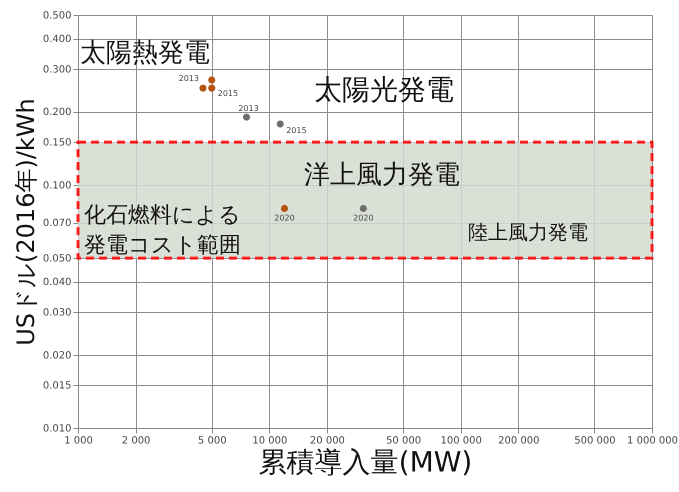 This screenshot has width=679, height=492. What do you see at coordinates (26, 222) in the screenshot?
I see `y-axis-title: USドル(2016年)/kWh` at bounding box center [26, 222].